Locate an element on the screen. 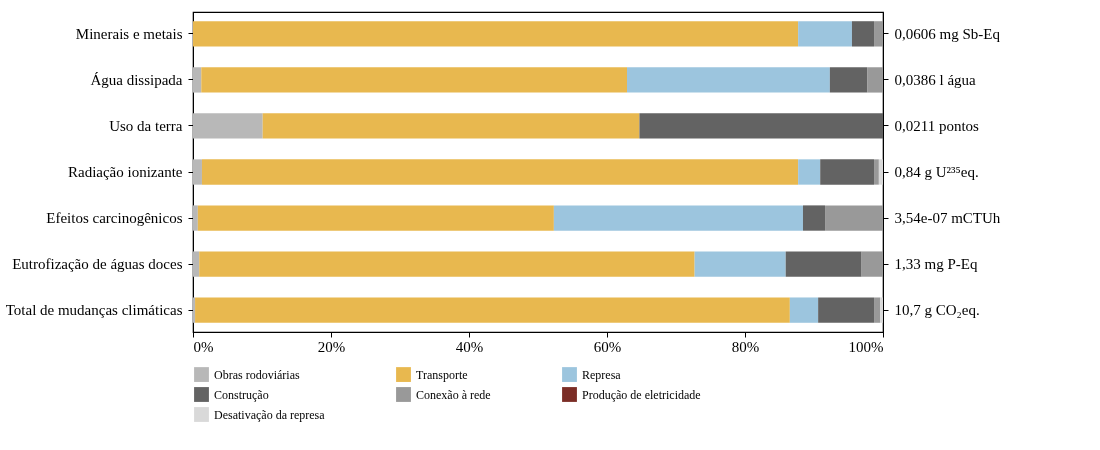  x-tick-label: 0% is located at coordinates (203, 346).